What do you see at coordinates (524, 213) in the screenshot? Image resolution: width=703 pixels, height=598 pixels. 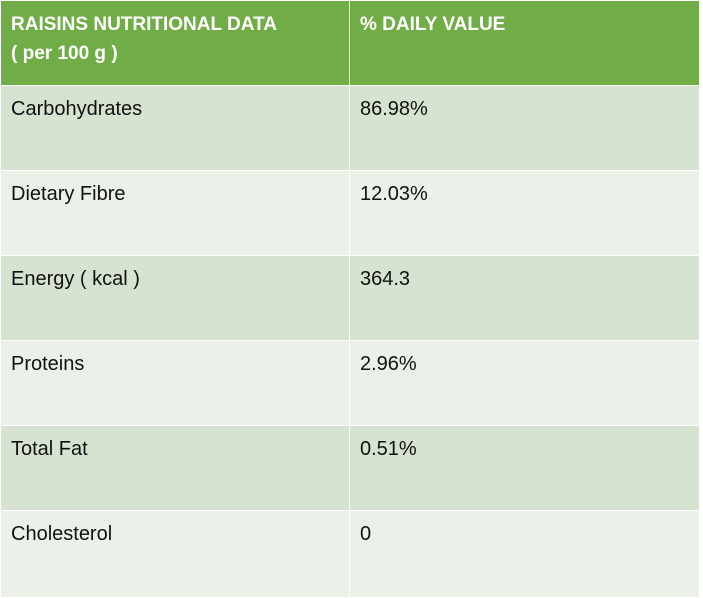 I see `value-cell: 12.03%` at bounding box center [524, 213].